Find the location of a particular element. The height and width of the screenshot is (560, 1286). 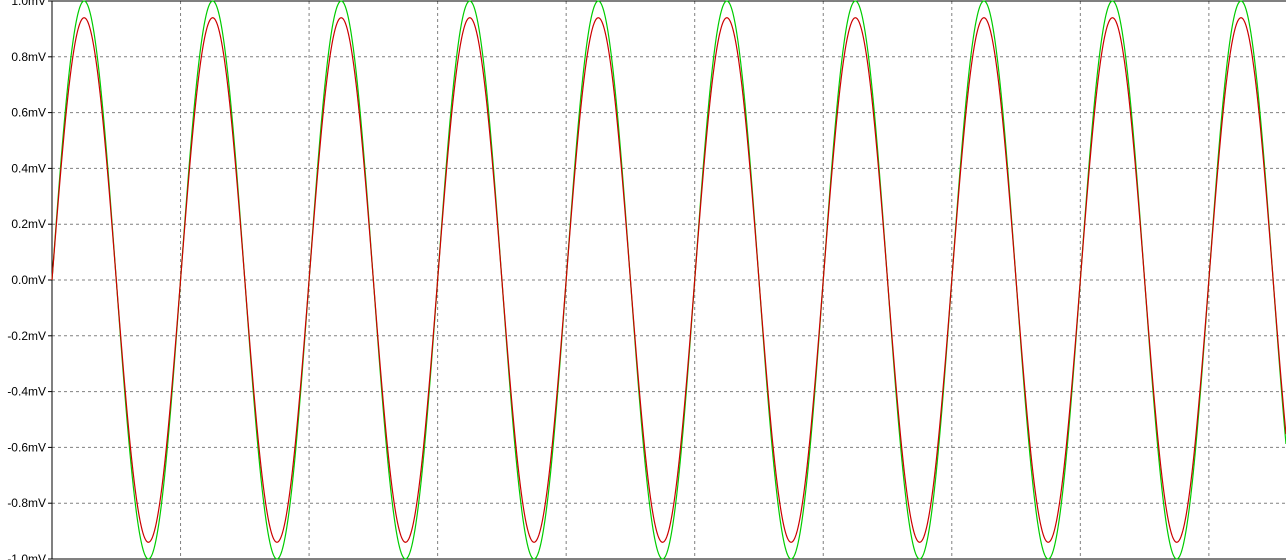

y-tick-label: 0.0mV is located at coordinates (28, 280).